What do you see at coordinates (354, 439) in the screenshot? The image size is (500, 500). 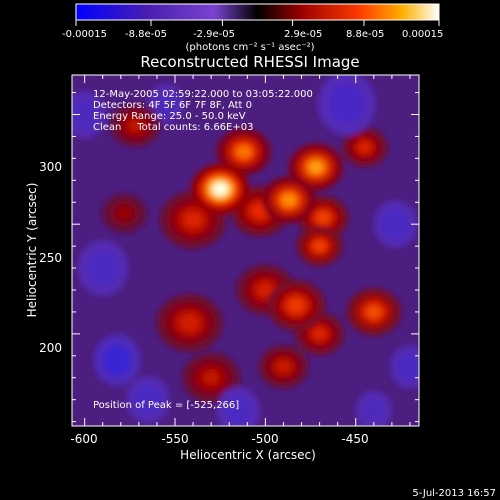 I see `x-tick-label: -450` at bounding box center [354, 439].